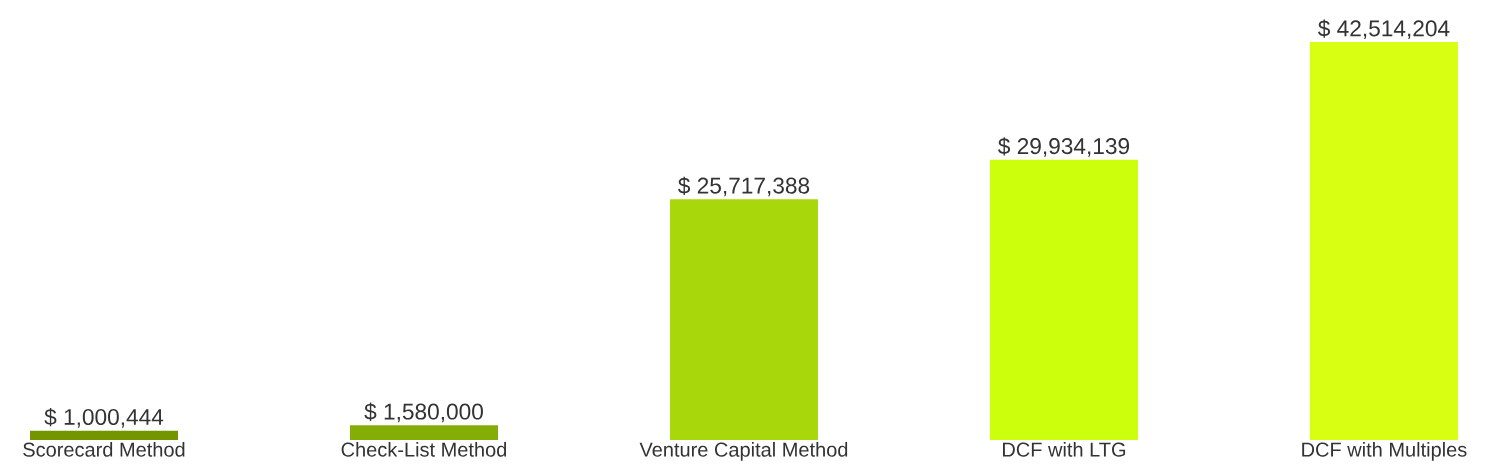 This screenshot has height=476, width=1502. I want to click on x-tick-label: DCF with Multiples, so click(1384, 451).